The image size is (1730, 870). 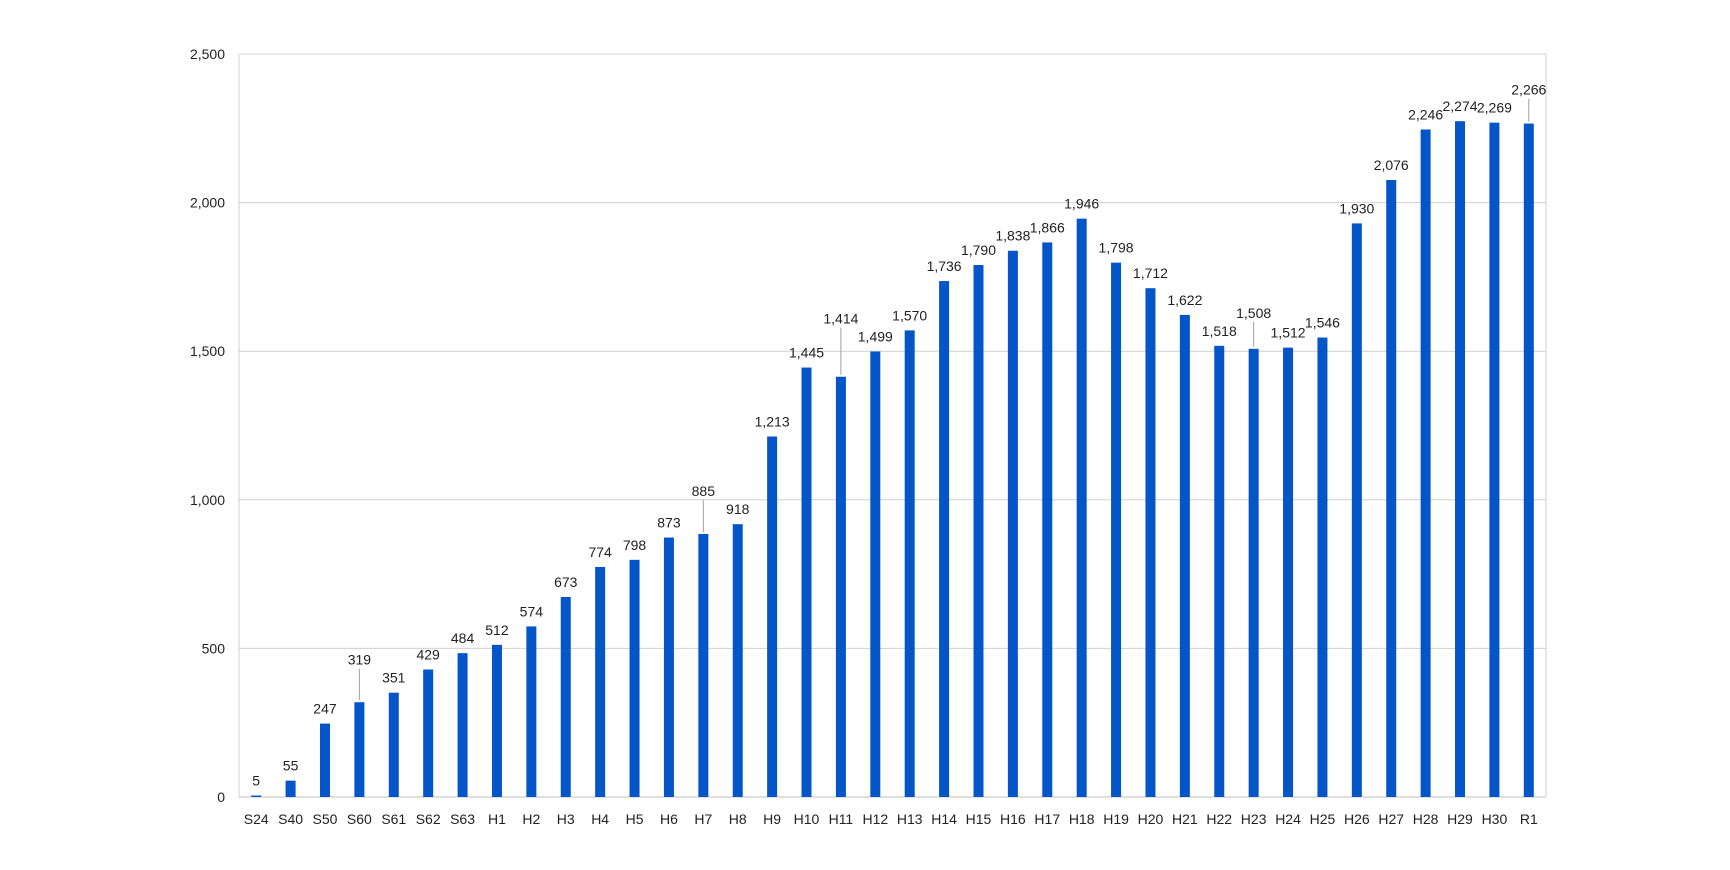 What do you see at coordinates (1288, 333) in the screenshot?
I see `data-label: 1,512` at bounding box center [1288, 333].